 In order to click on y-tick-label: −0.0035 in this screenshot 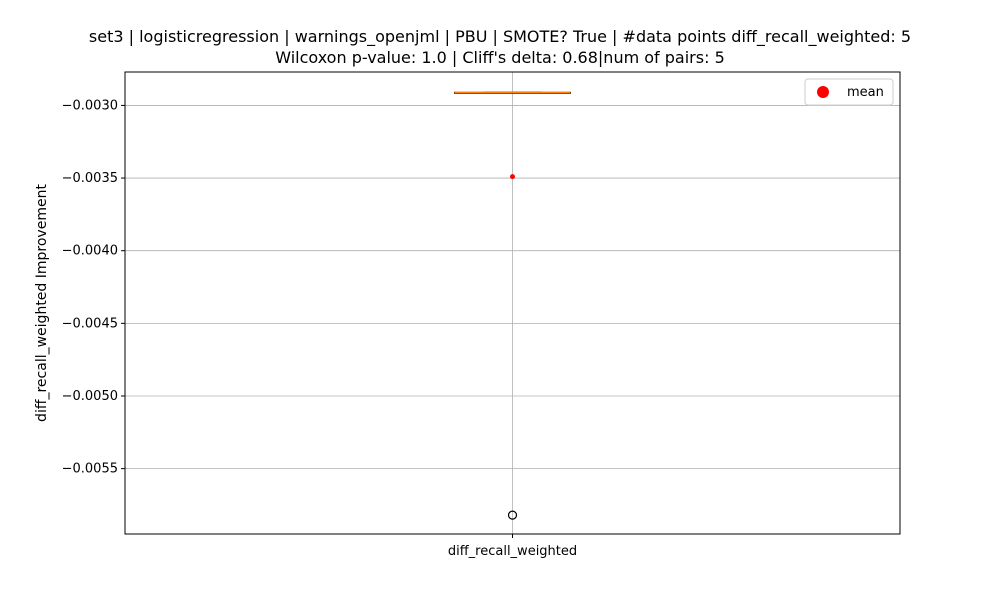, I will do `click(90, 178)`.